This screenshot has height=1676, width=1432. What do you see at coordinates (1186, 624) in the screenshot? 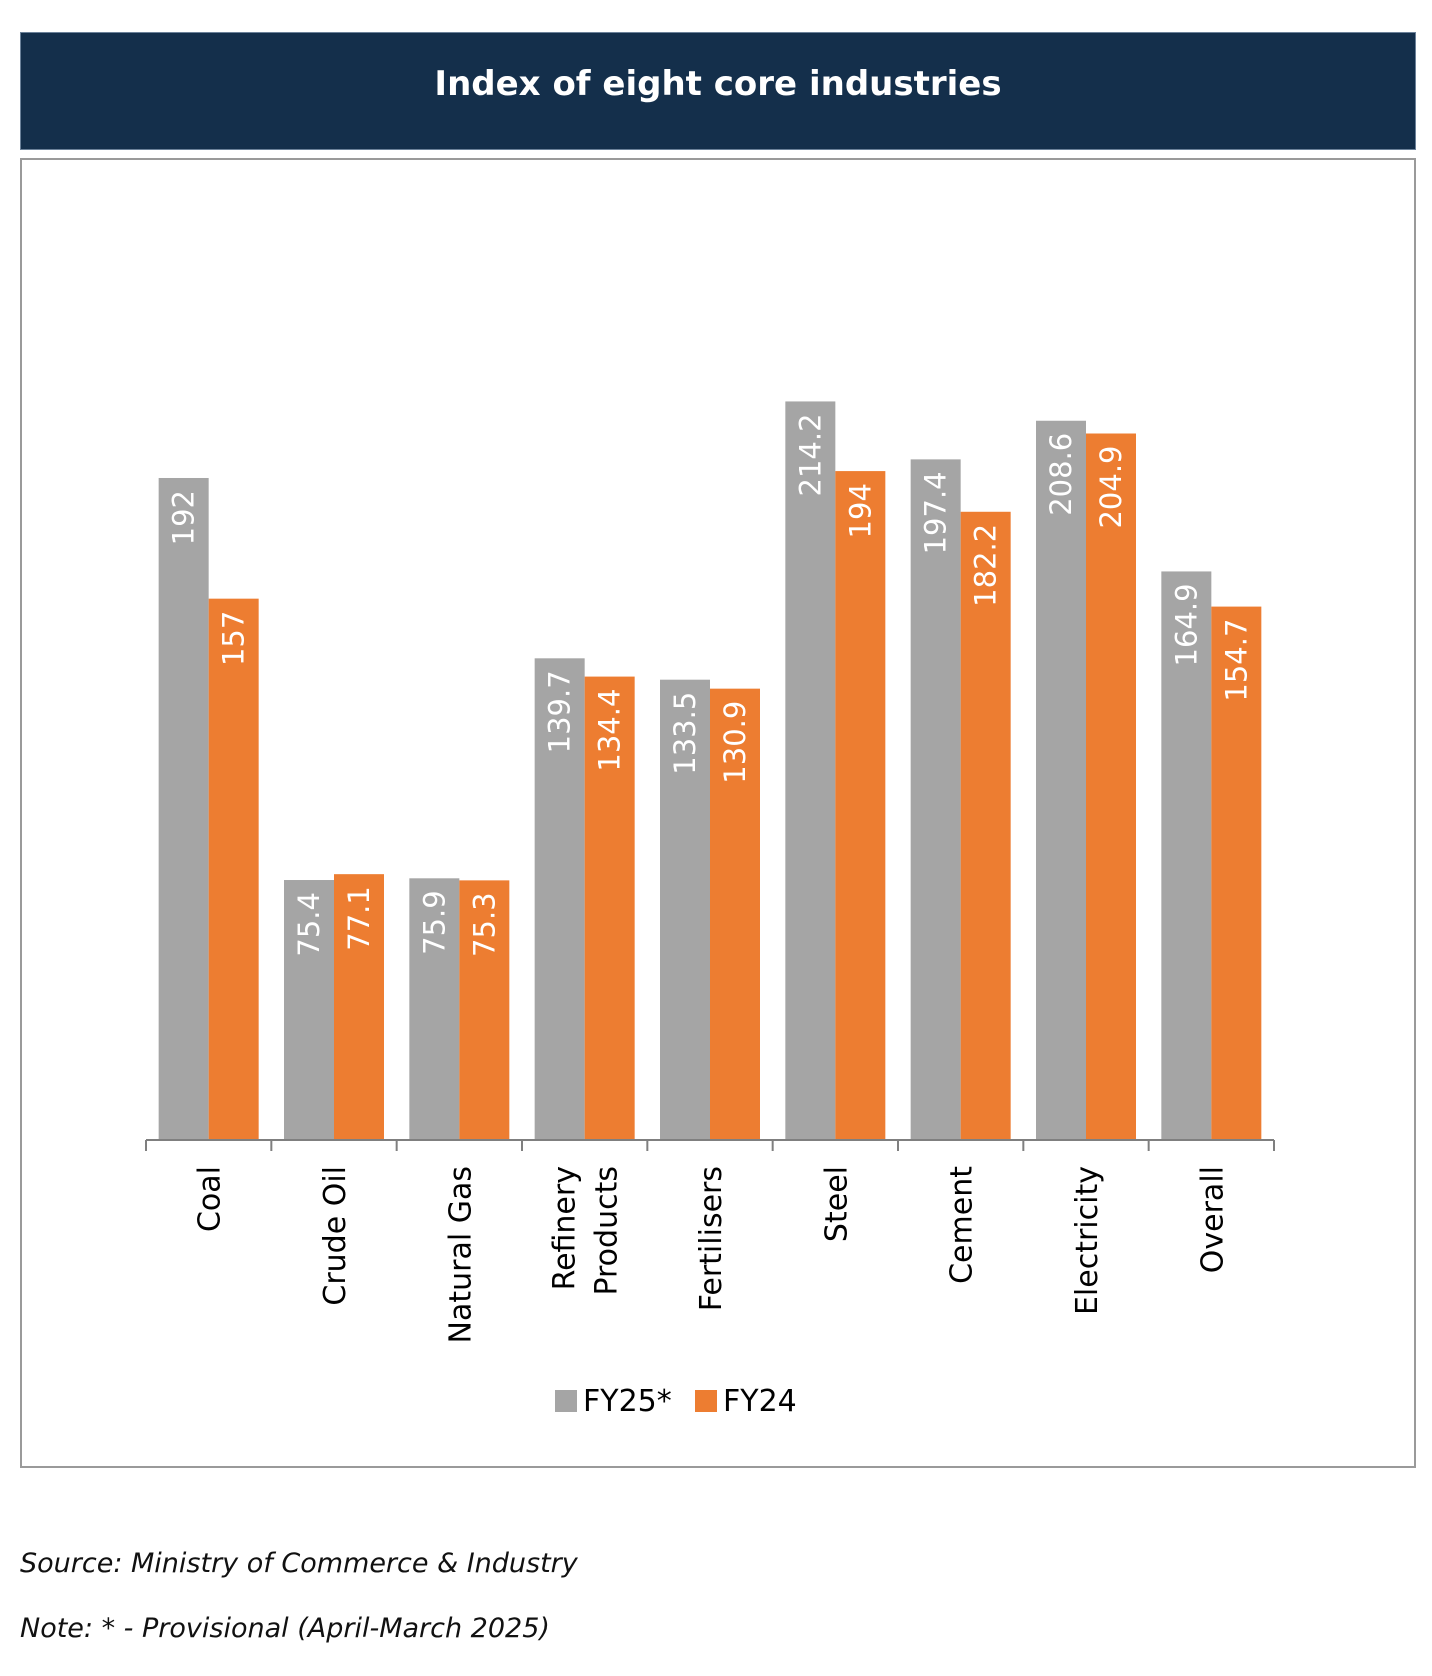
I see `data-label-overall-fy25: 164.9` at bounding box center [1186, 624].